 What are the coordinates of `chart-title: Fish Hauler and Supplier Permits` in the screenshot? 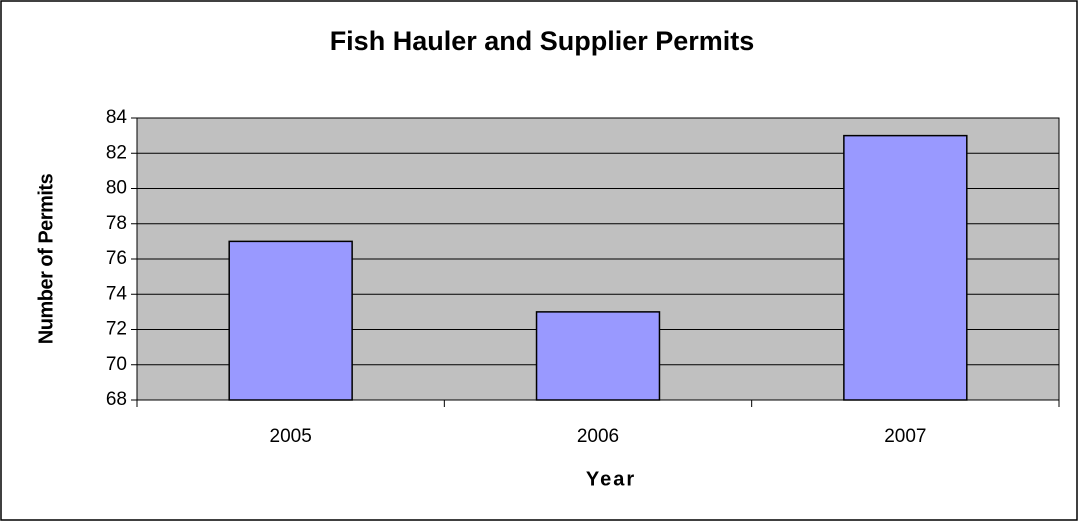 It's located at (542, 41).